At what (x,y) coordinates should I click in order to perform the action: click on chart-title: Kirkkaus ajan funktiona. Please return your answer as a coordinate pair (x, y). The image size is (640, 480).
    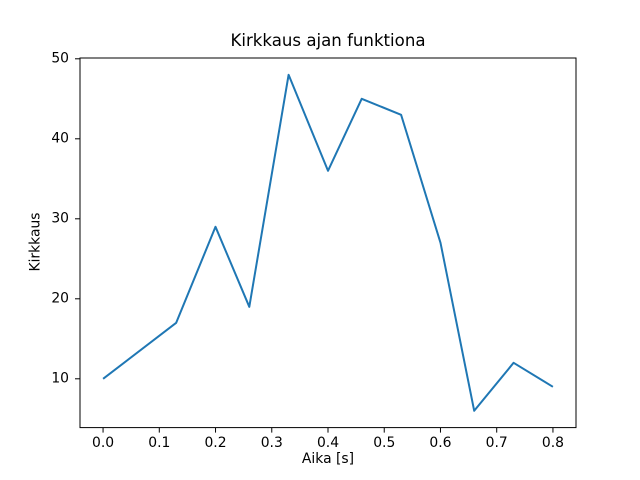
    Looking at the image, I should click on (328, 40).